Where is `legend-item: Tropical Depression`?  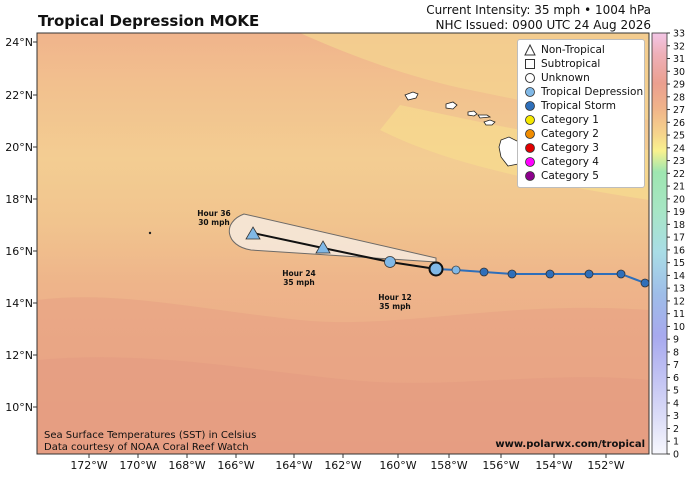 legend-item: Tropical Depression is located at coordinates (582, 92).